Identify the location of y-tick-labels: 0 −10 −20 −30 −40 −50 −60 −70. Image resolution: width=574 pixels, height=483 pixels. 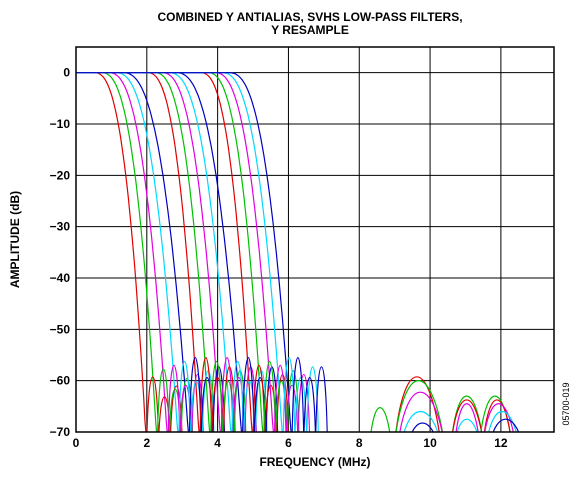
(60, 252).